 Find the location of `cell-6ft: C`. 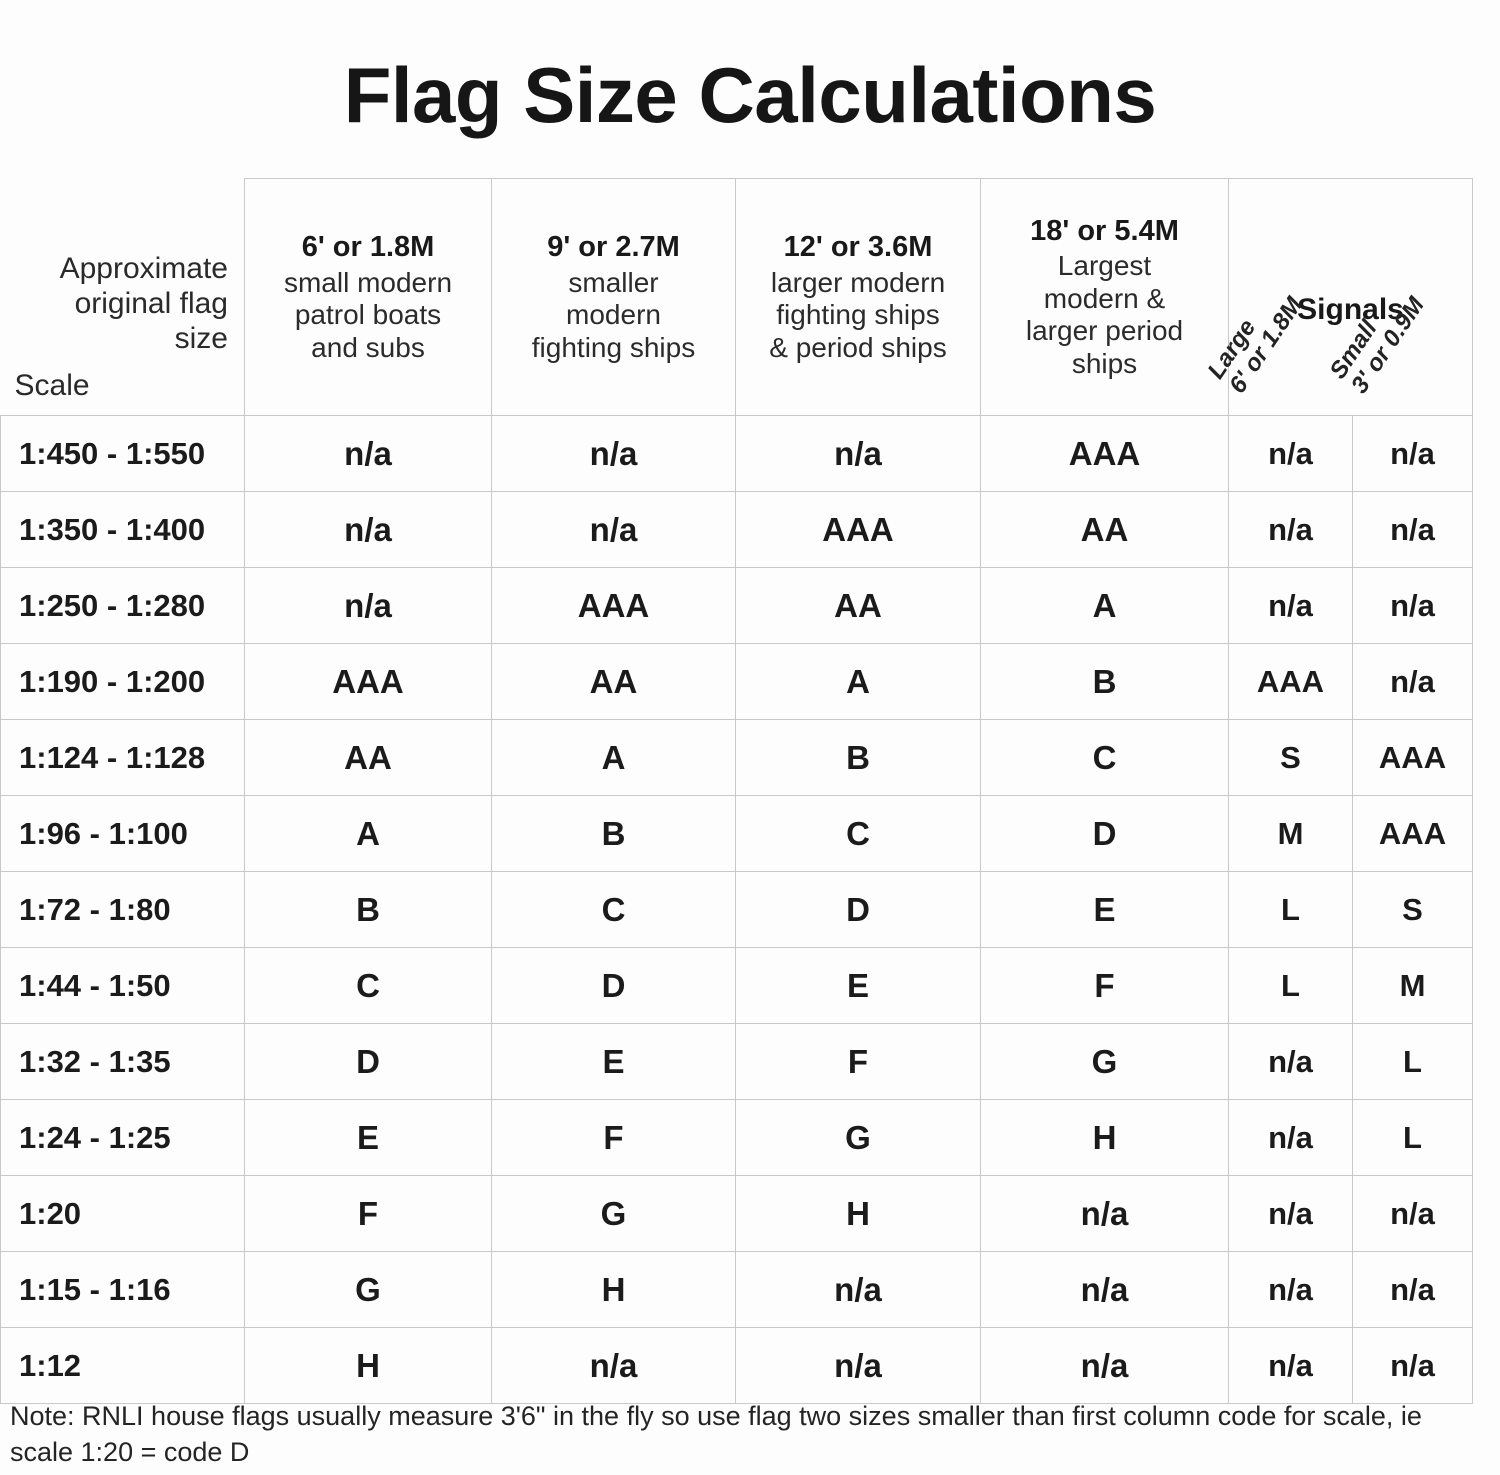

cell-6ft: C is located at coordinates (368, 985).